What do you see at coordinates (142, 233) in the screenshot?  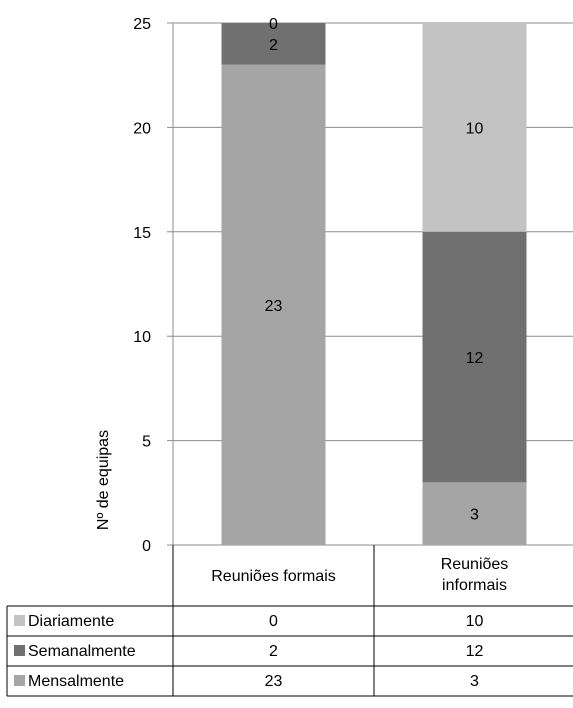 I see `y-tick-label-15: 15` at bounding box center [142, 233].